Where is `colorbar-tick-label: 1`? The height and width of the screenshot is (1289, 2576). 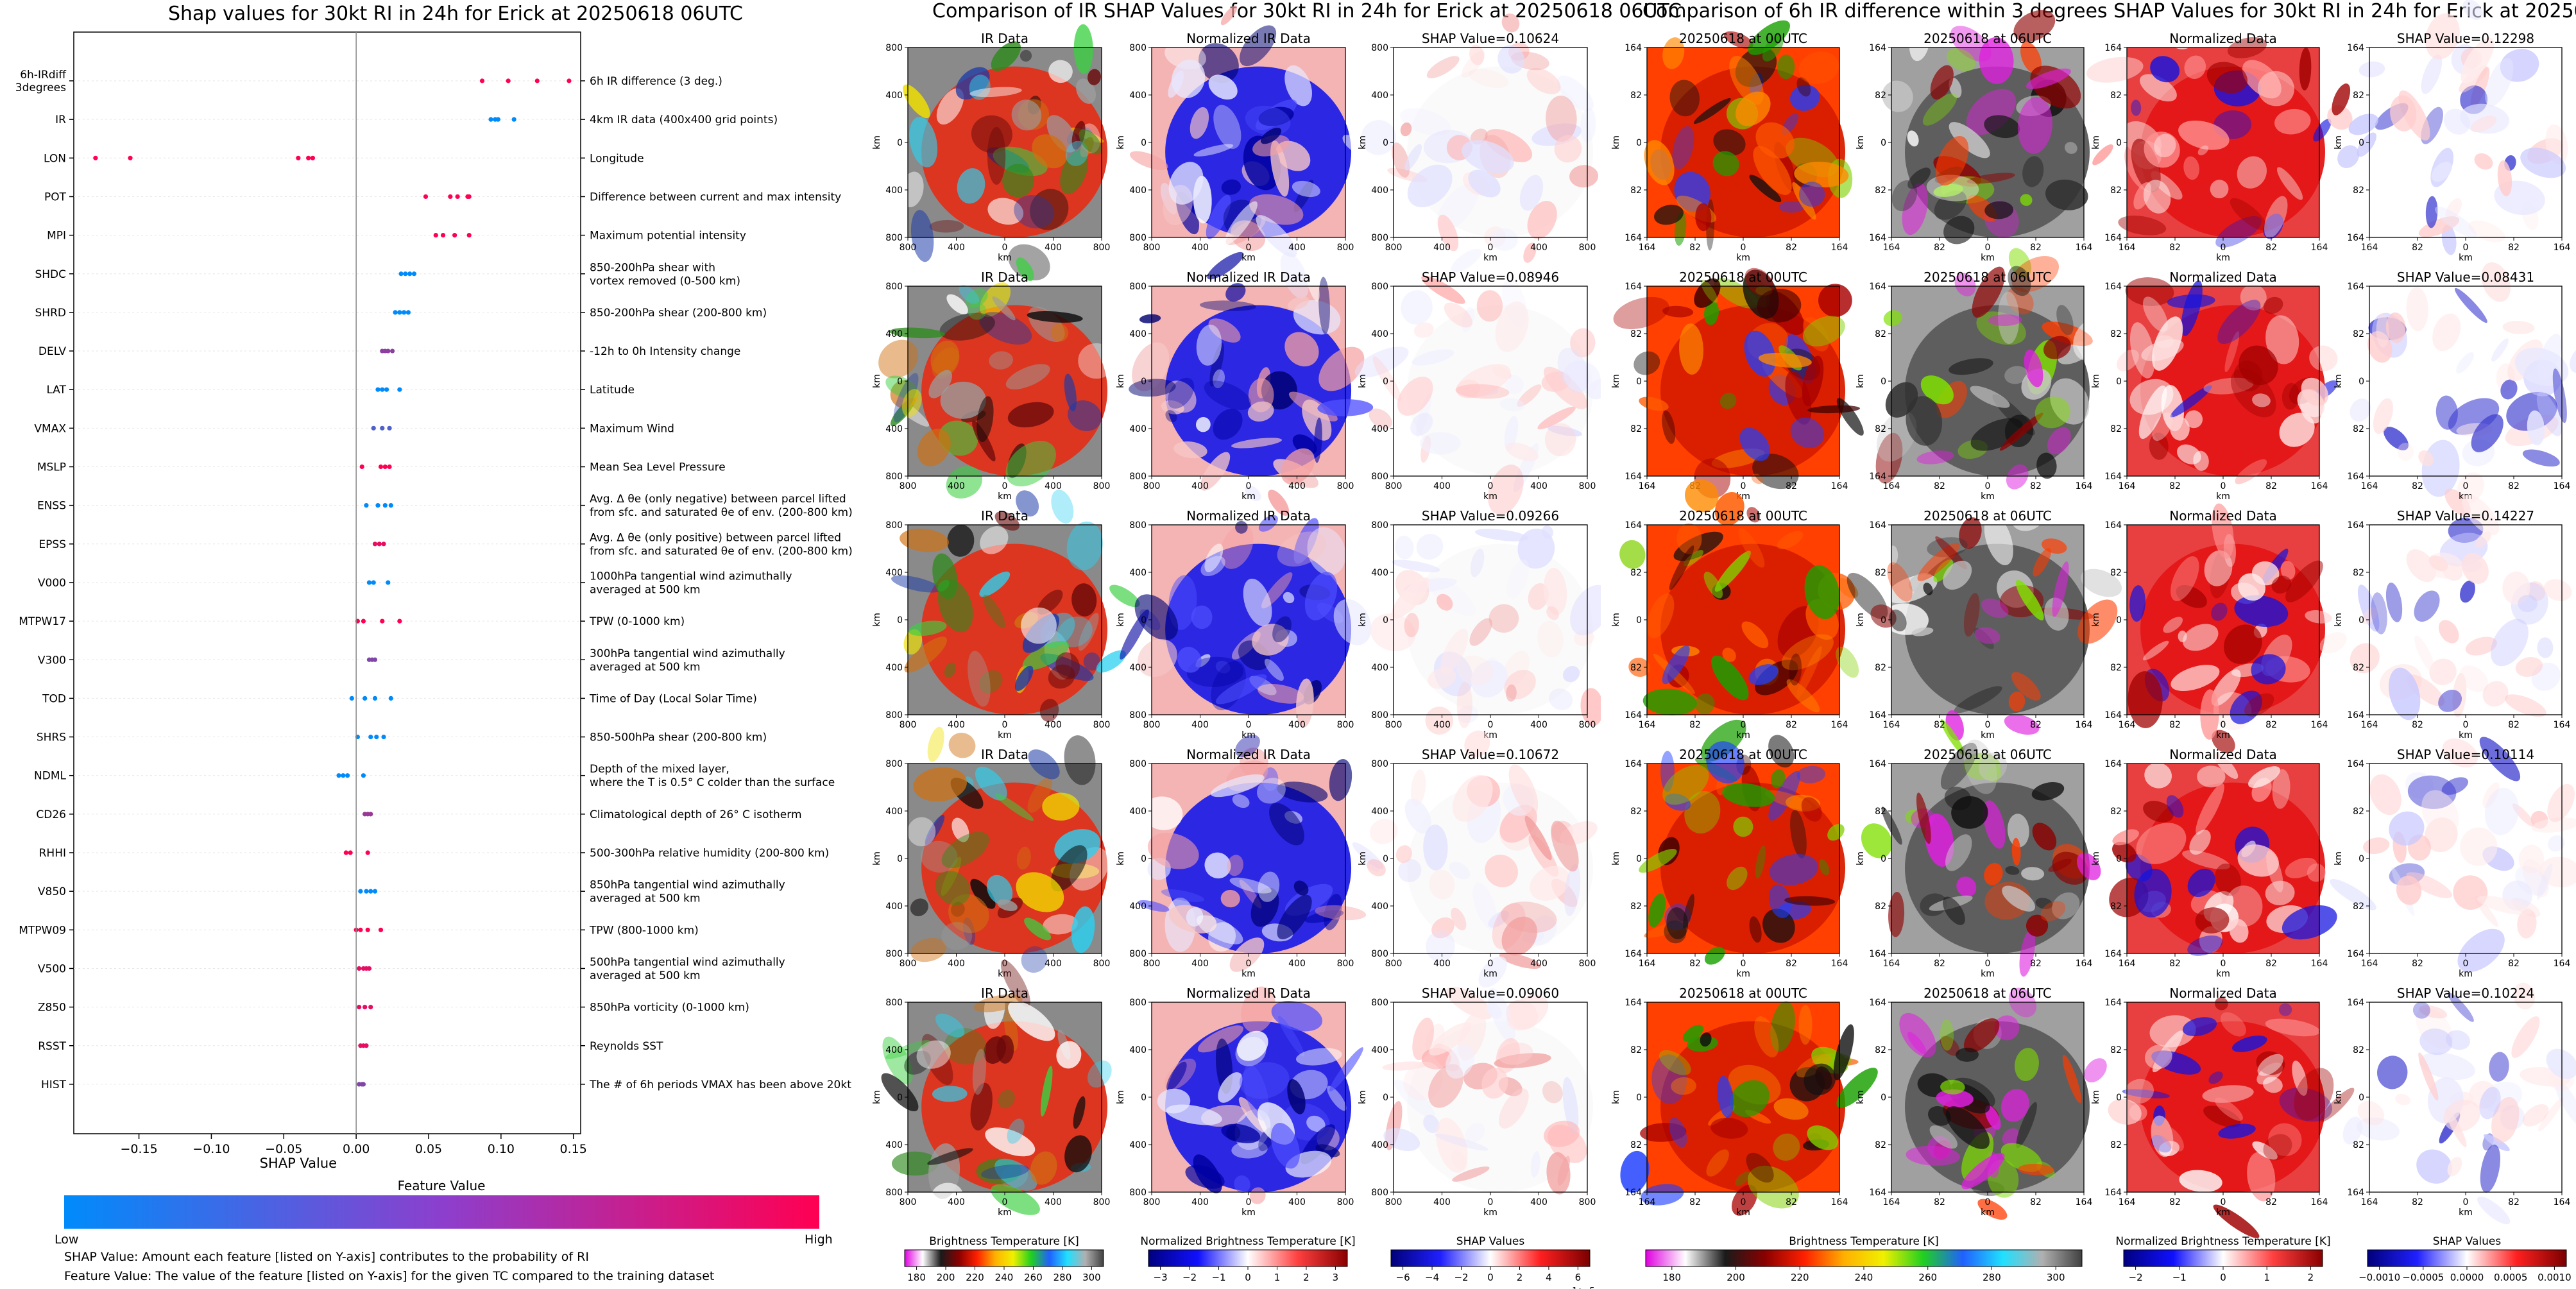
colorbar-tick-label: 1 is located at coordinates (1277, 1277).